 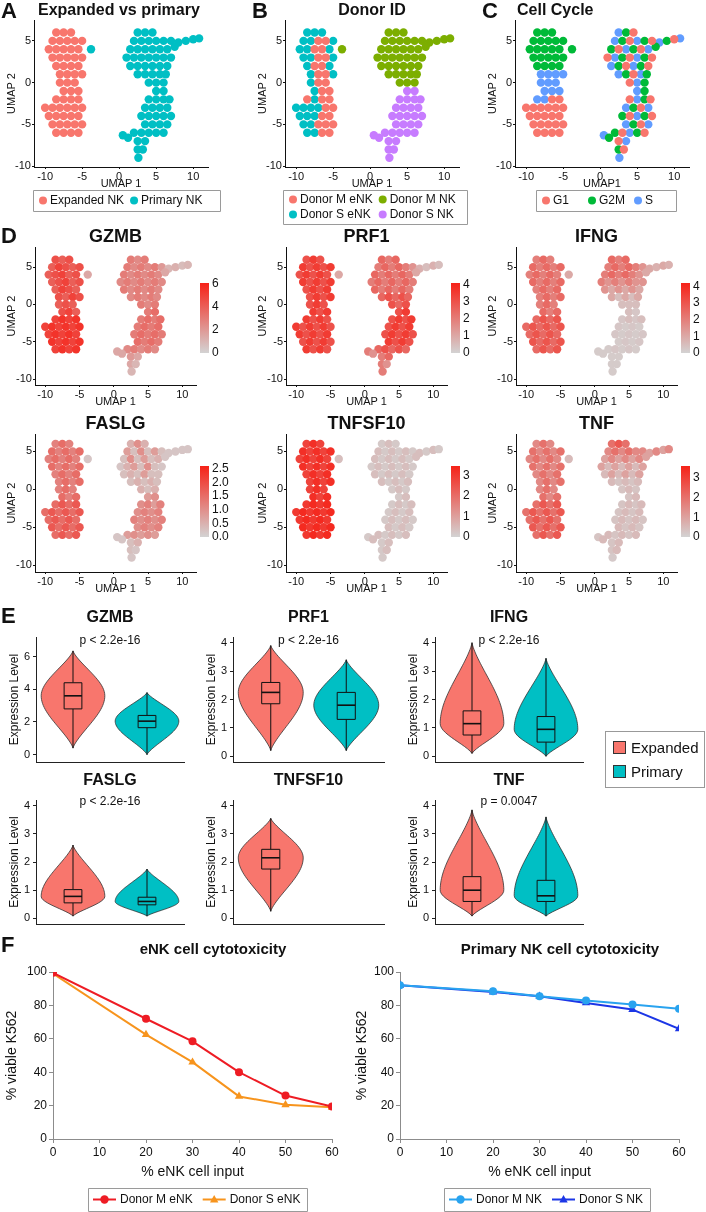 I want to click on y-tick-label: 3, so click(x=223, y=832).